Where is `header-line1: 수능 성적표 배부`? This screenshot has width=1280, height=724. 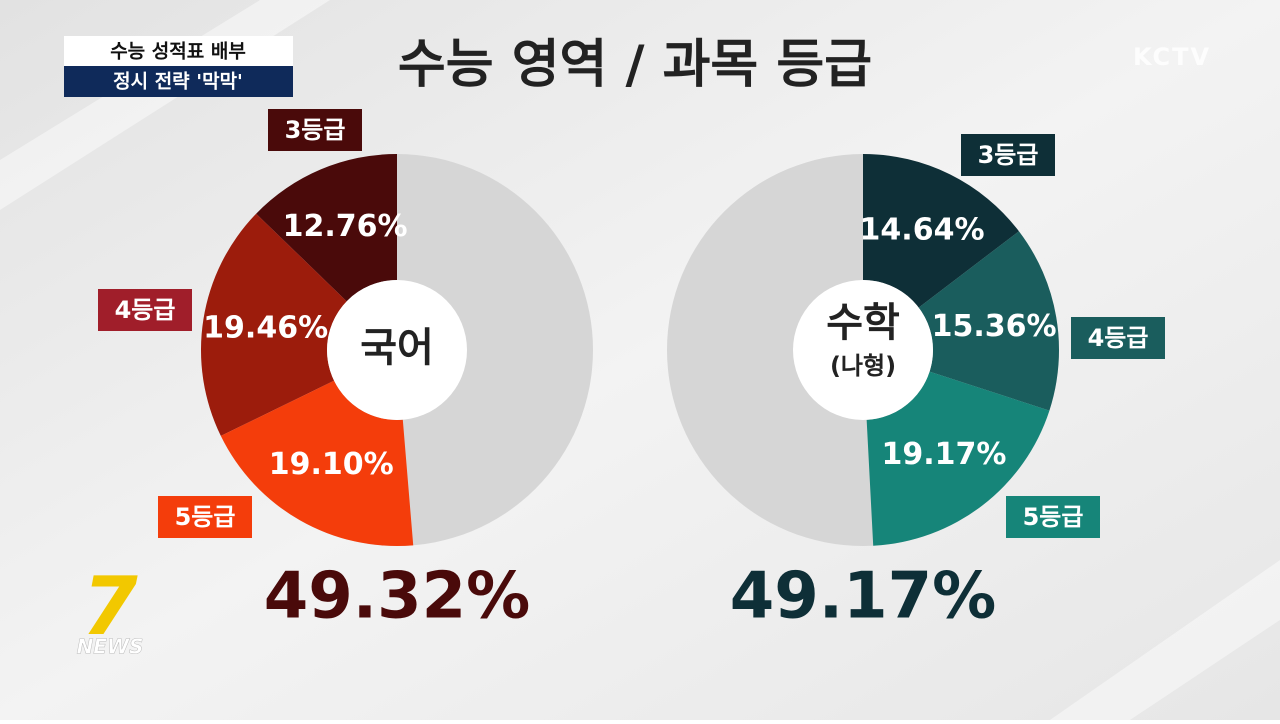 header-line1: 수능 성적표 배부 is located at coordinates (178, 52).